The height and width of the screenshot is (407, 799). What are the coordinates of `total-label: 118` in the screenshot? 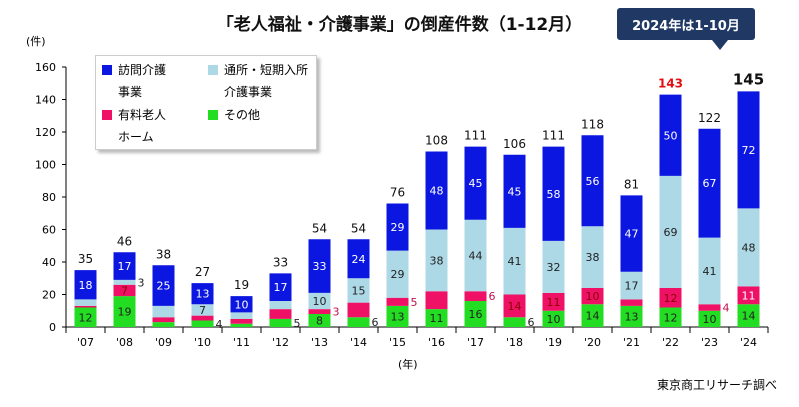 It's located at (592, 124).